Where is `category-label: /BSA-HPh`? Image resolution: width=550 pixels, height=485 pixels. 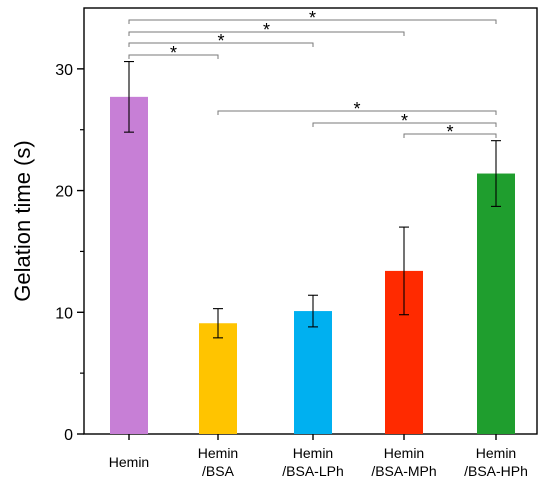
category-label: /BSA-HPh is located at coordinates (496, 471).